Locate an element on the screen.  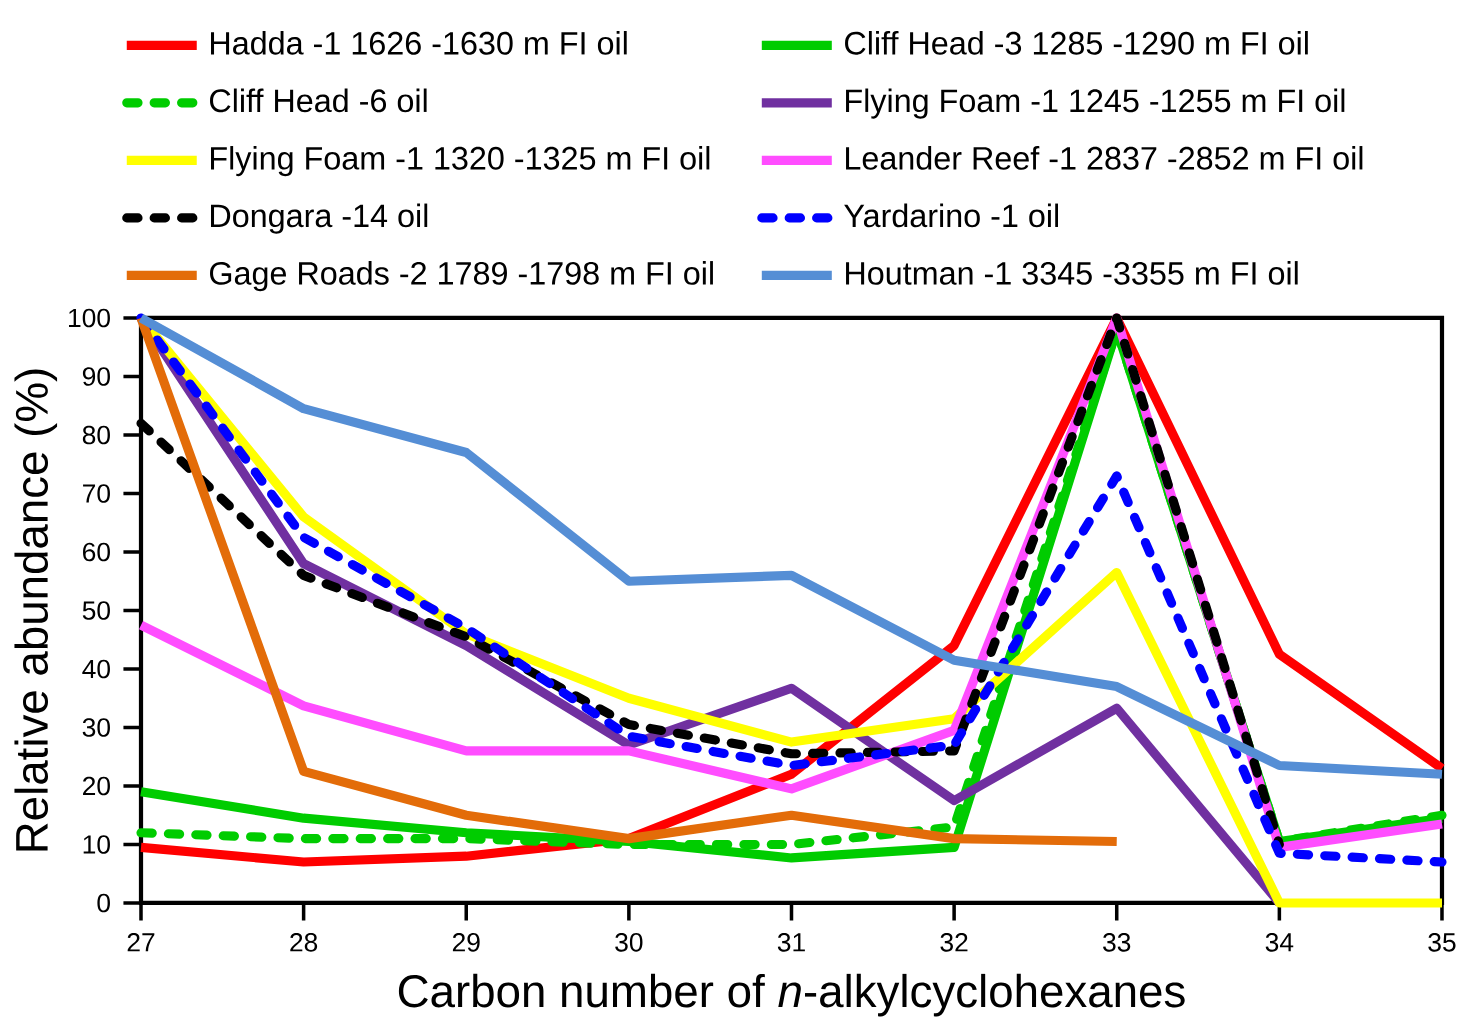
x-tick-label: 29 is located at coordinates (466, 942).